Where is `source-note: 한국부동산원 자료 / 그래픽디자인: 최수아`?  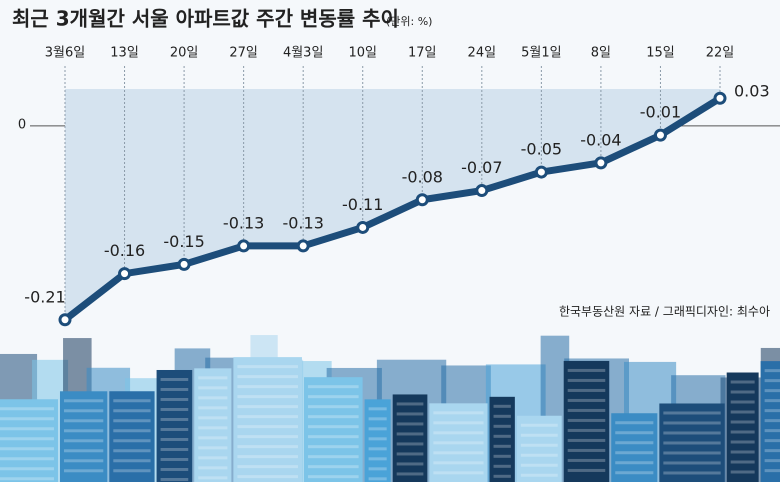
source-note: 한국부동산원 자료 / 그래픽디자인: 최수아 is located at coordinates (664, 312).